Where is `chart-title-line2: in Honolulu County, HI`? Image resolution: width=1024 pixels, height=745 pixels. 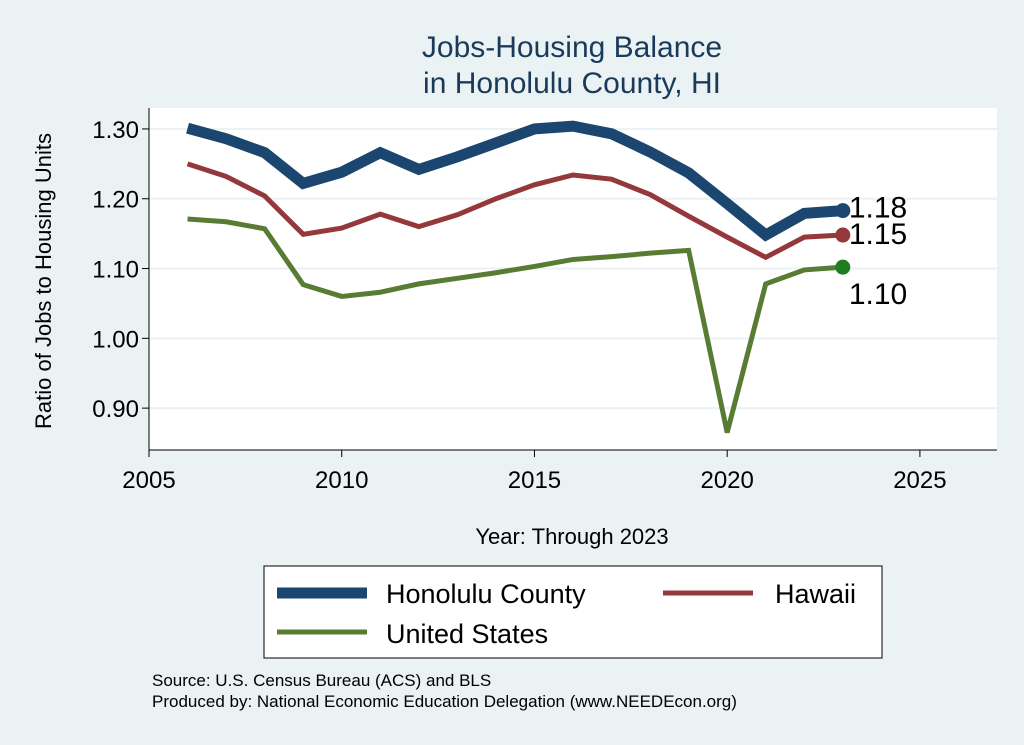 chart-title-line2: in Honolulu County, HI is located at coordinates (572, 83).